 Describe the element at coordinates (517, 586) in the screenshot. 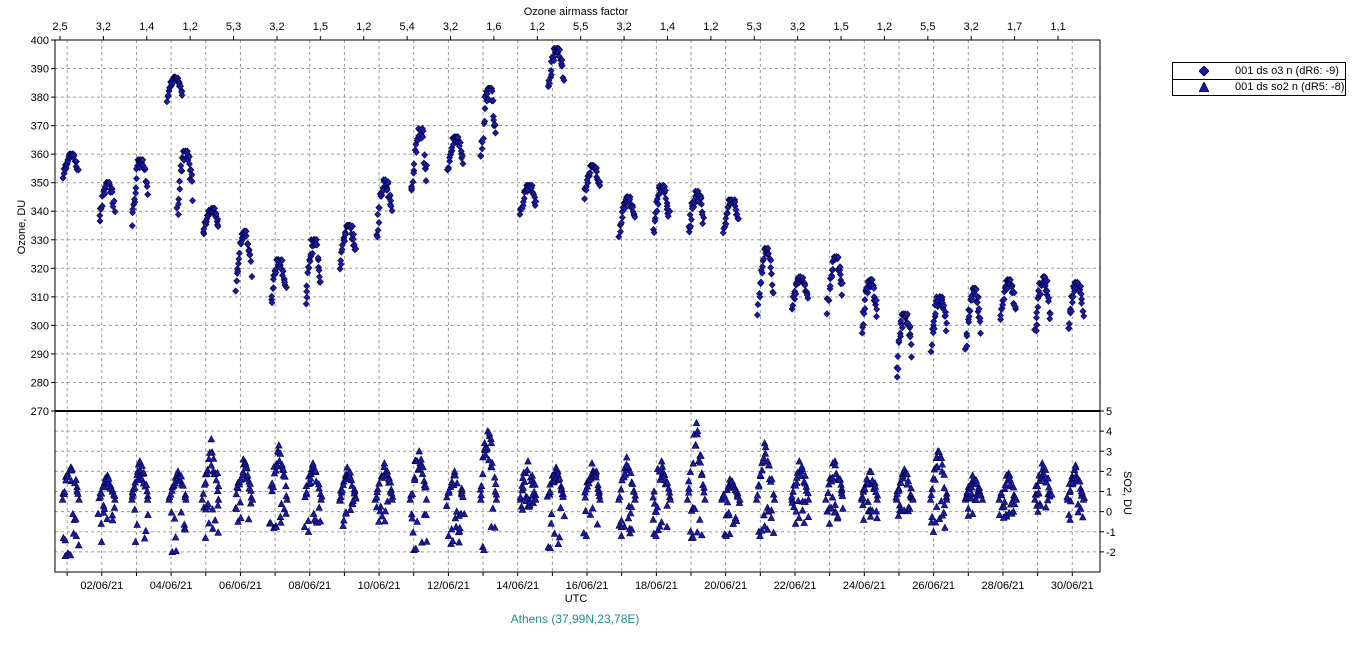

I see `x-tick-label: 14/06/21` at that location.